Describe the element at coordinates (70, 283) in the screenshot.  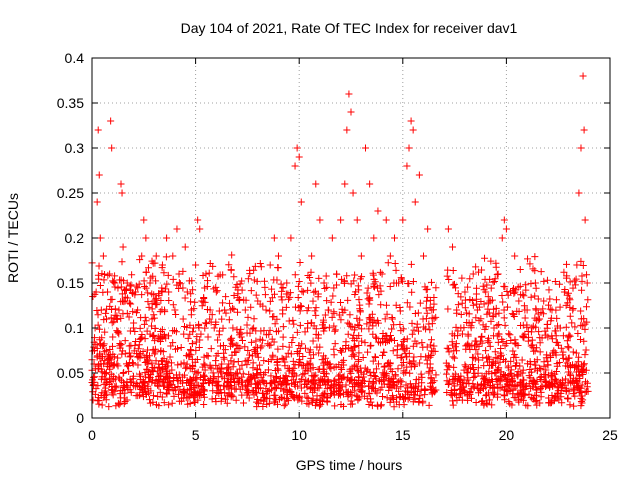
I see `y-tick-label: 0.15` at that location.